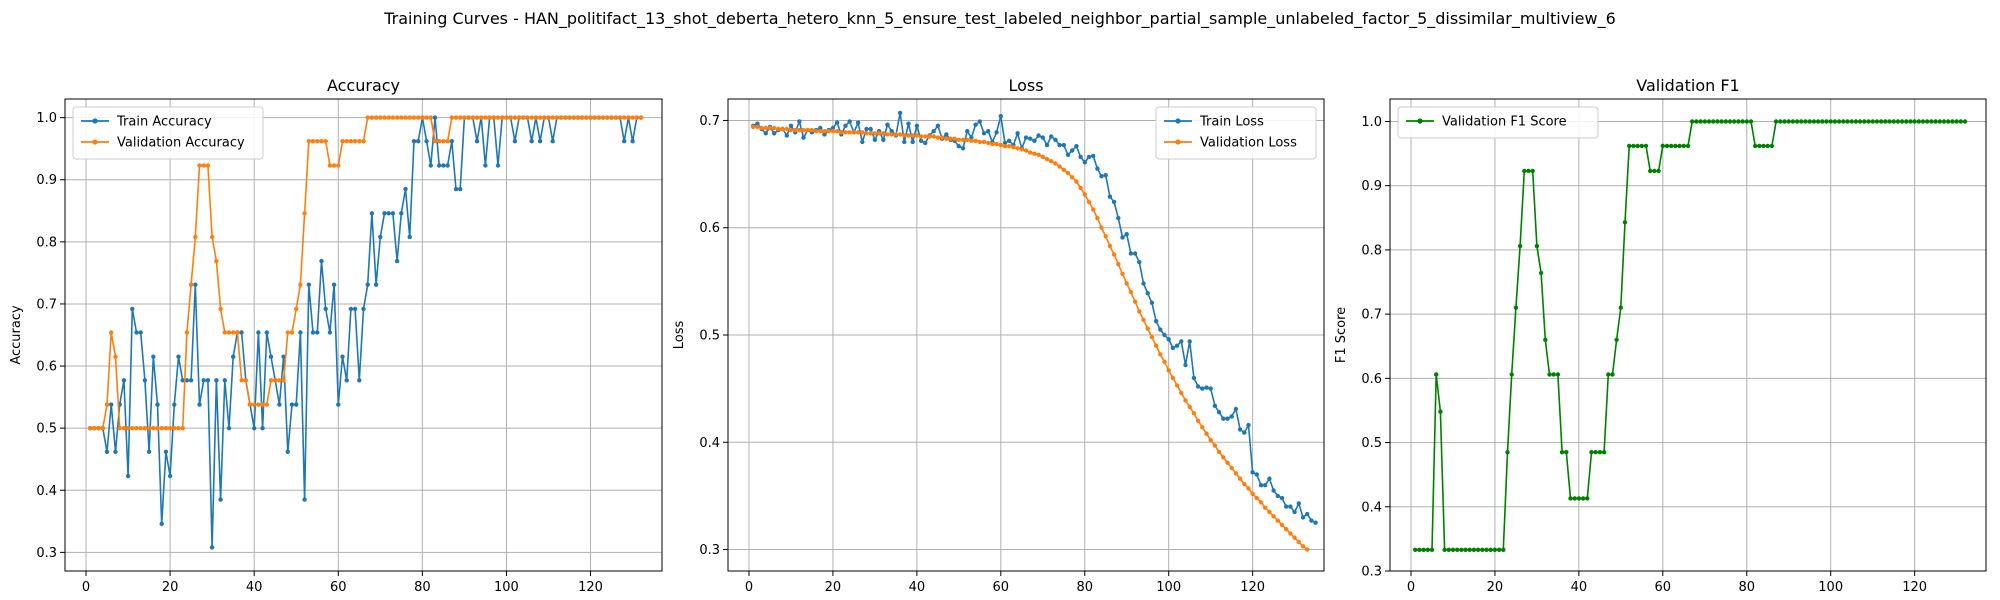  What do you see at coordinates (1371, 572) in the screenshot?
I see `y-tick-label: 0.3` at bounding box center [1371, 572].